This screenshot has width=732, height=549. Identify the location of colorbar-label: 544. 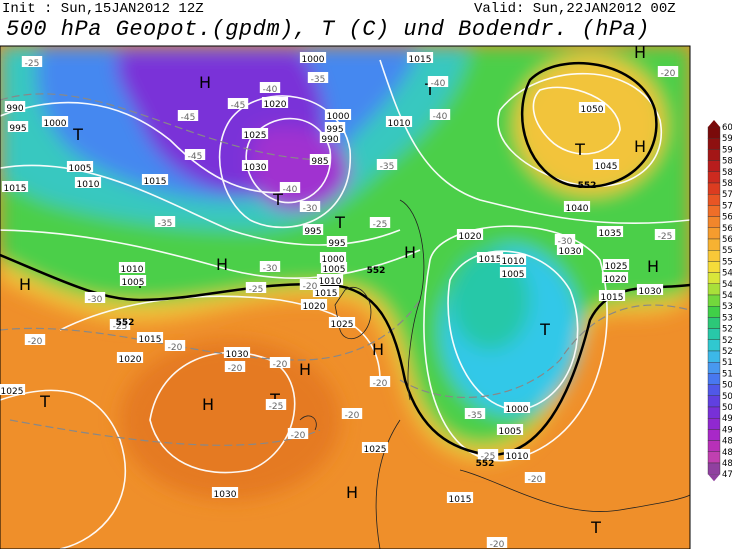
(727, 285).